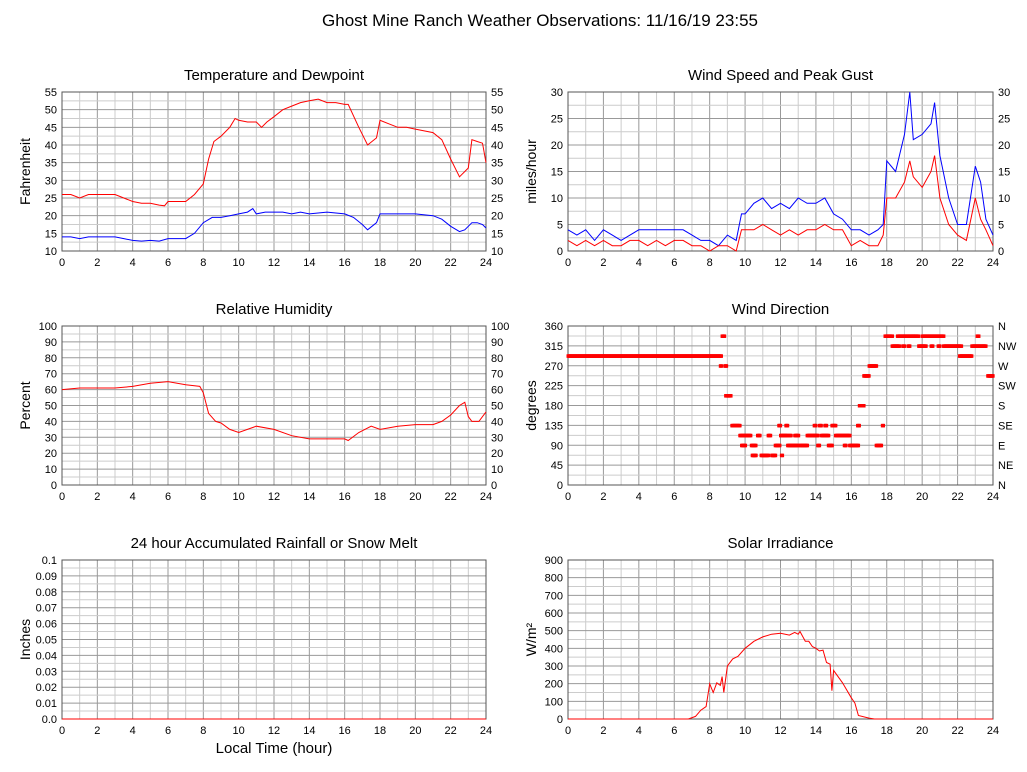 The image size is (1027, 772). What do you see at coordinates (51, 375) in the screenshot?
I see `y-tick-label: 70` at bounding box center [51, 375].